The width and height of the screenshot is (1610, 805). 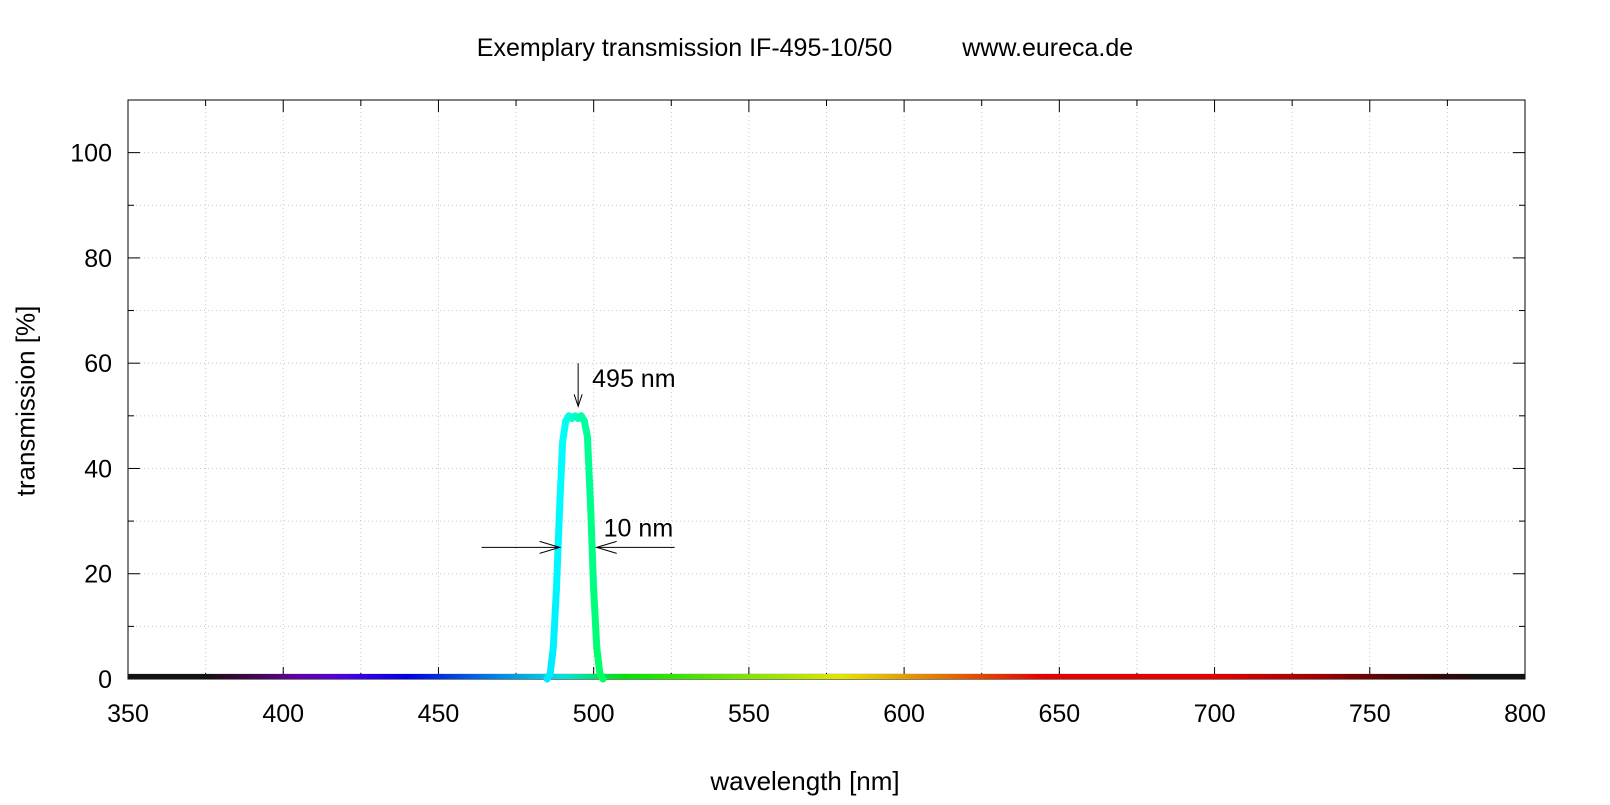 What do you see at coordinates (749, 714) in the screenshot?
I see `x-tick-label: 550` at bounding box center [749, 714].